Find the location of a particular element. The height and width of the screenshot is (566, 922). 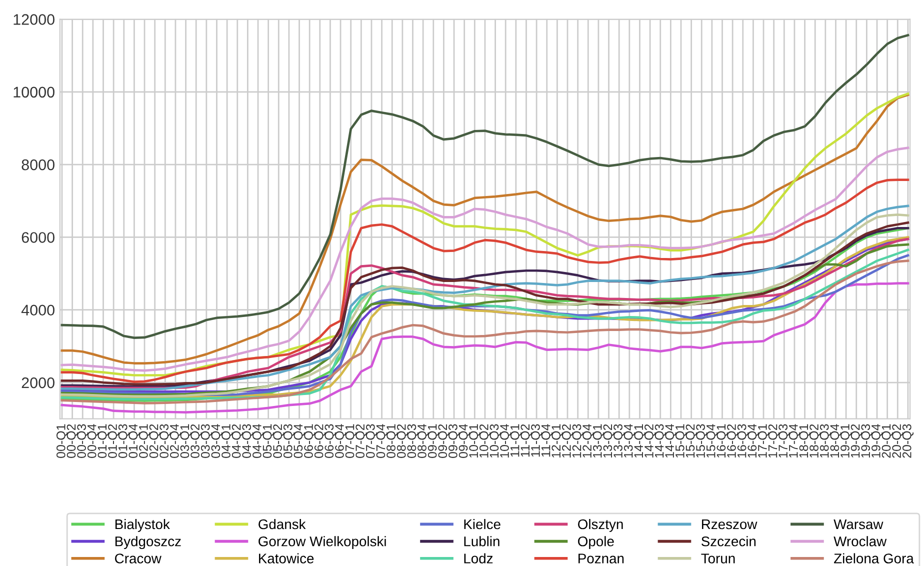

legend-label: Bialystok is located at coordinates (142, 525).